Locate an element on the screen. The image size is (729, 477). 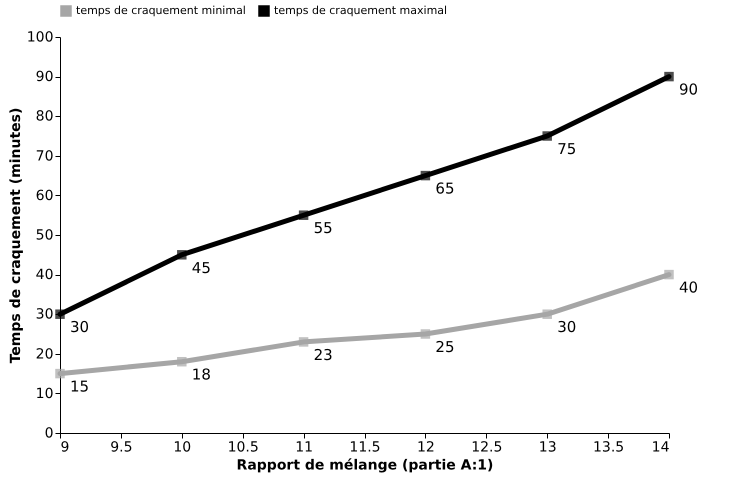
x-tick-label: 13 is located at coordinates (547, 448).